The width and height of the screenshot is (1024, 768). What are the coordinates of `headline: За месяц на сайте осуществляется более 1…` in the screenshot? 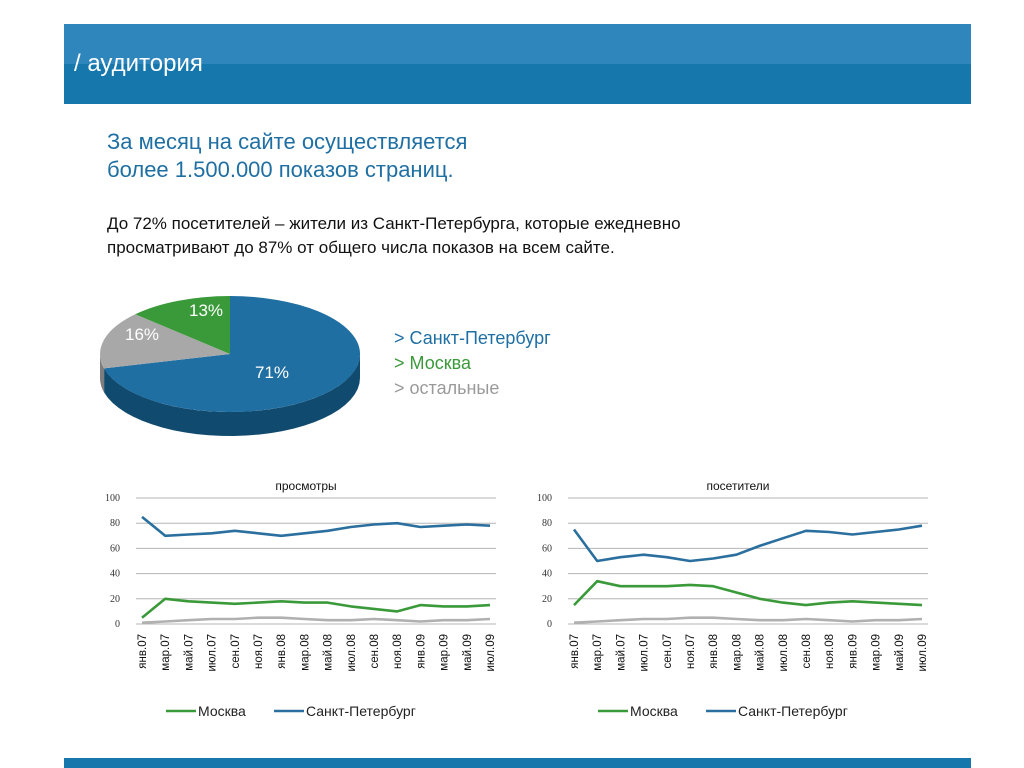 It's located at (407, 156).